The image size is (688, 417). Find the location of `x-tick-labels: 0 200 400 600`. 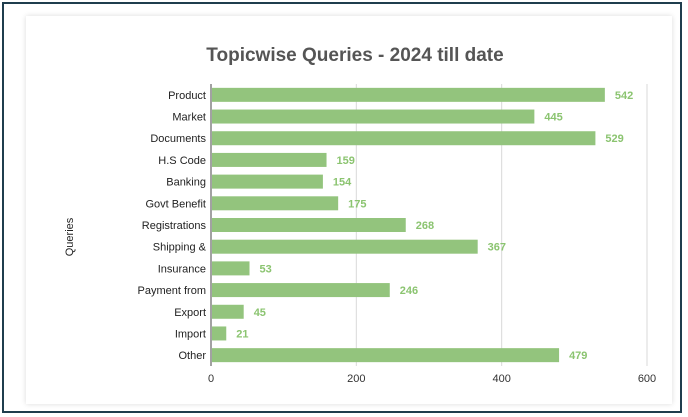

x-tick-labels: 0 200 400 600 is located at coordinates (432, 379).